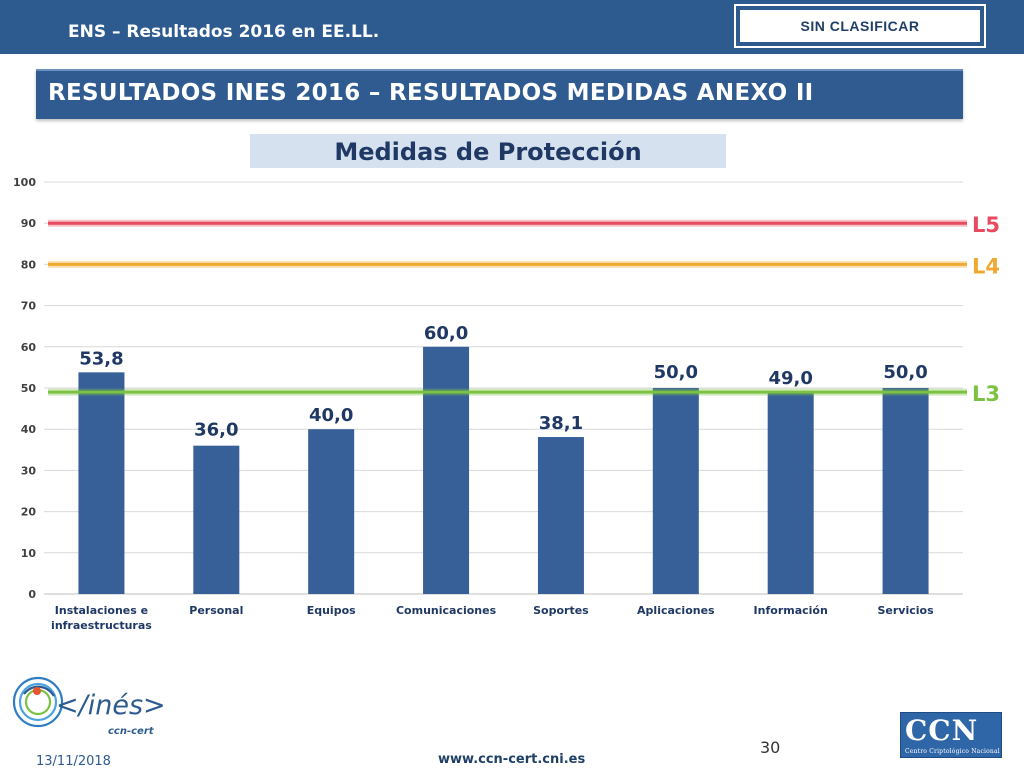 This screenshot has height=769, width=1024. What do you see at coordinates (32, 594) in the screenshot?
I see `y-tick-label: 0` at bounding box center [32, 594].